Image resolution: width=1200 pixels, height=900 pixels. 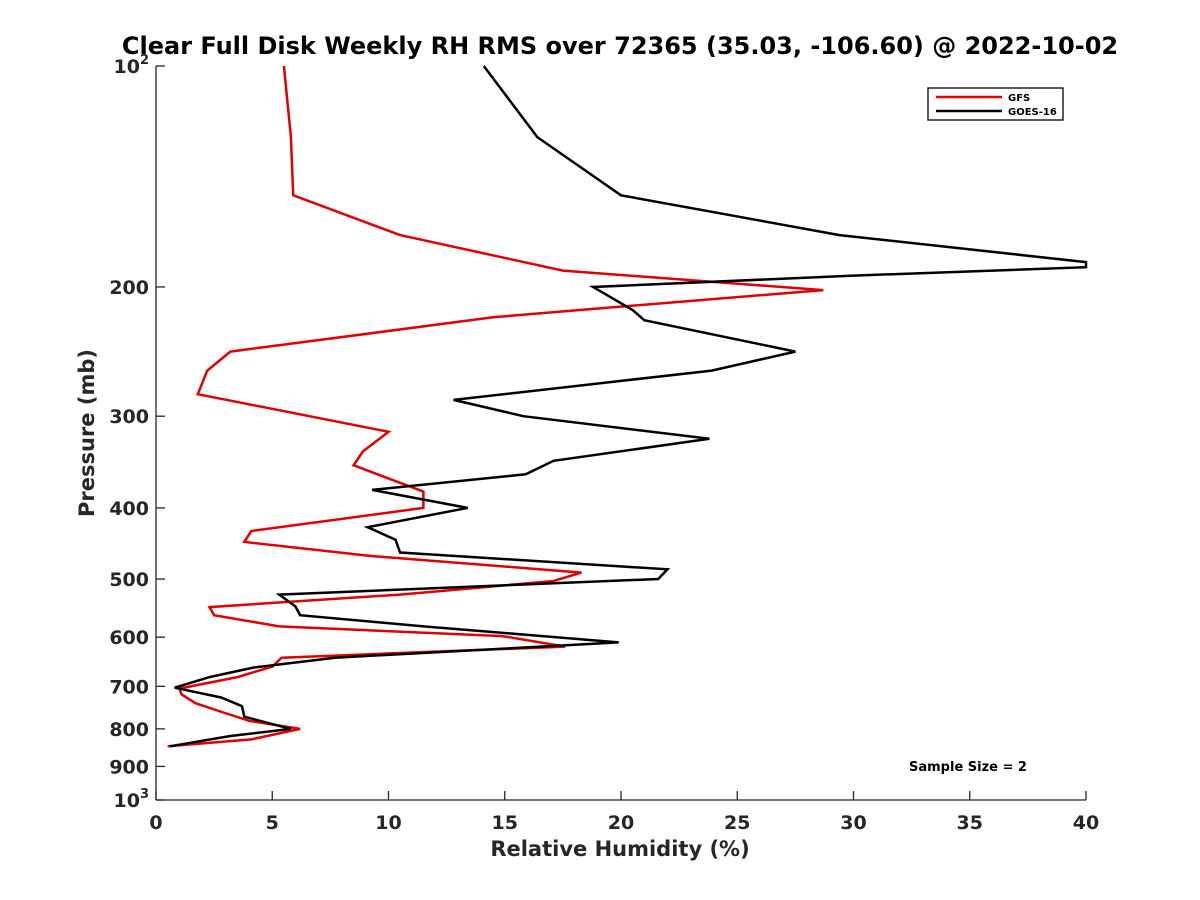 What do you see at coordinates (853, 823) in the screenshot?
I see `x-tick-label: 30` at bounding box center [853, 823].